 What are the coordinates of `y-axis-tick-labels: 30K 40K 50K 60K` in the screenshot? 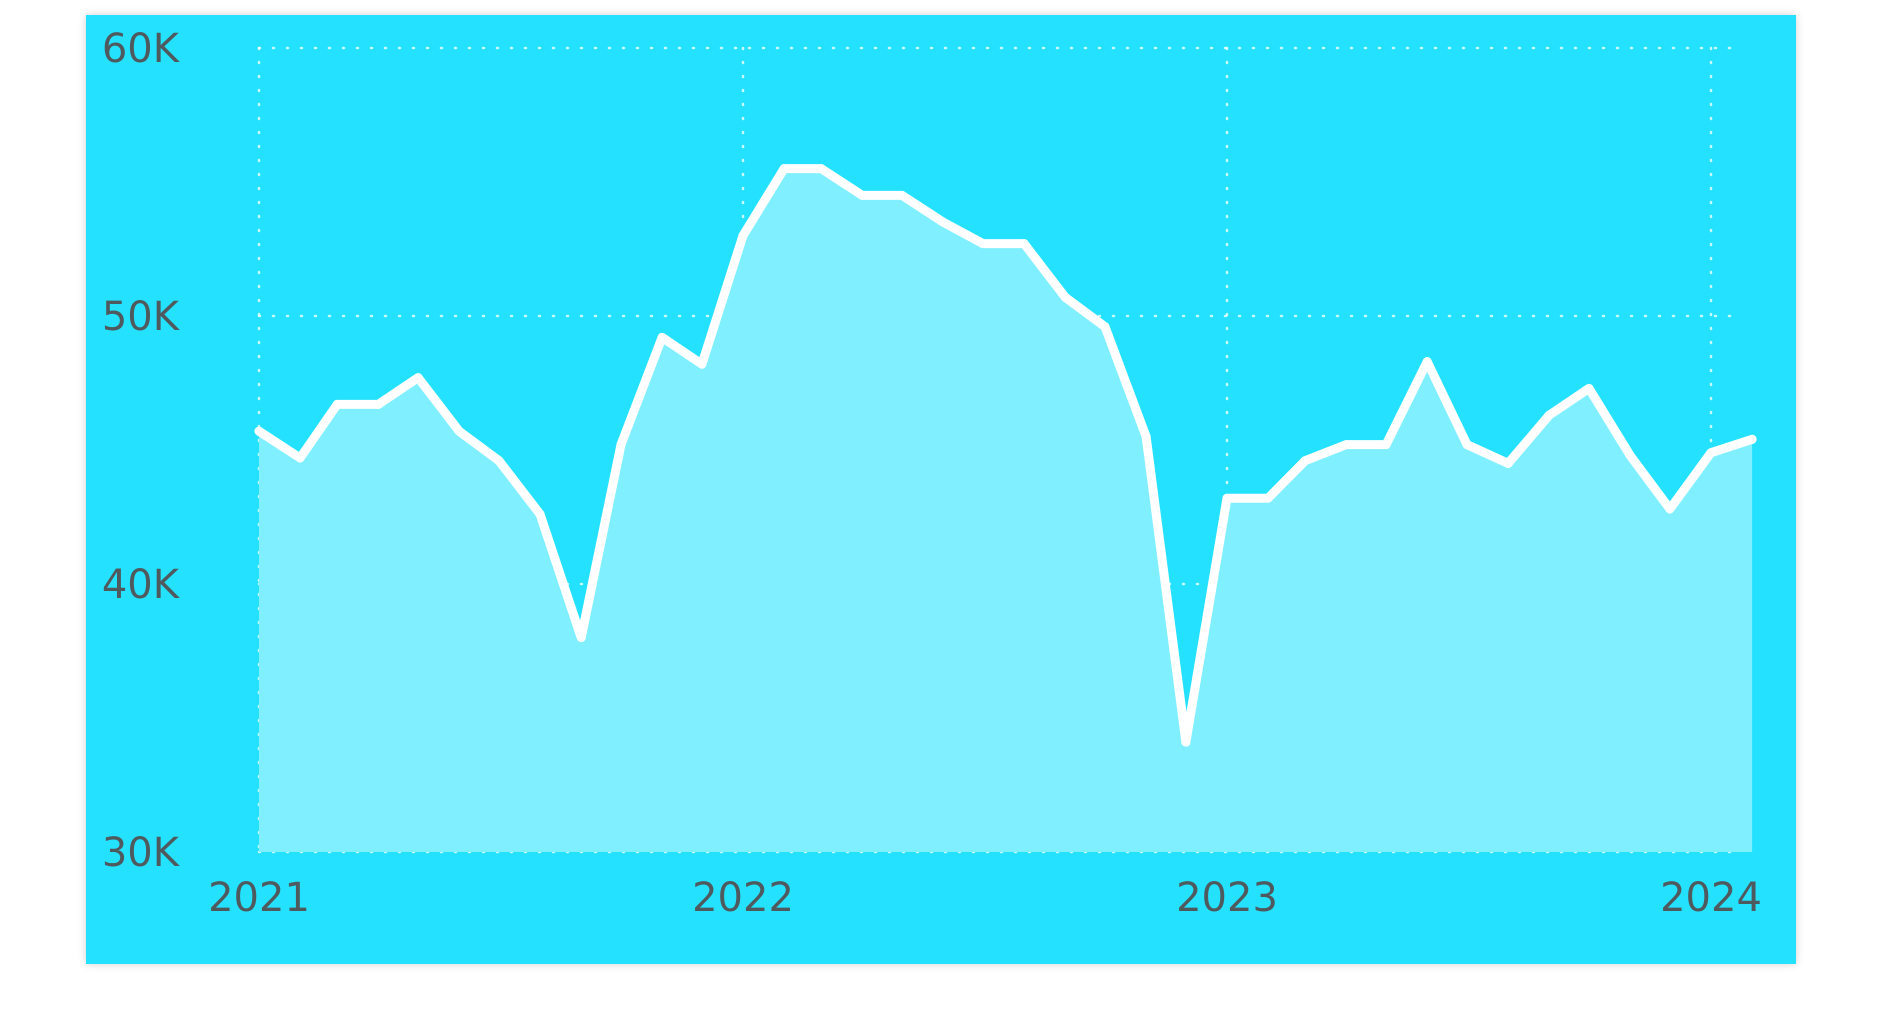 It's located at (141, 451).